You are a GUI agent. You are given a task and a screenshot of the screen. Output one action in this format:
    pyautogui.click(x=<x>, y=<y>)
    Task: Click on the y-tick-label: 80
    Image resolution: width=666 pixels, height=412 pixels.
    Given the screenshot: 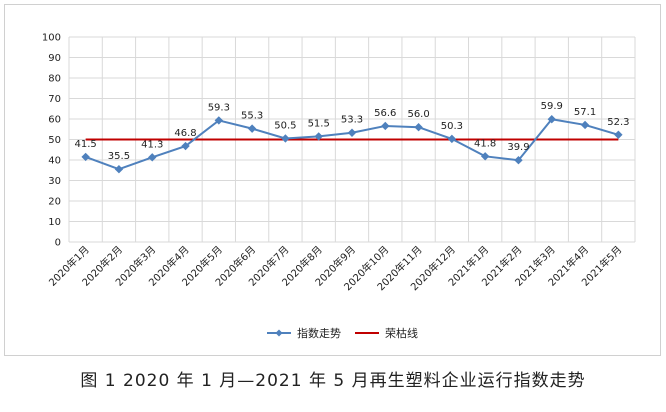 What is the action you would take?
    pyautogui.click(x=54, y=79)
    